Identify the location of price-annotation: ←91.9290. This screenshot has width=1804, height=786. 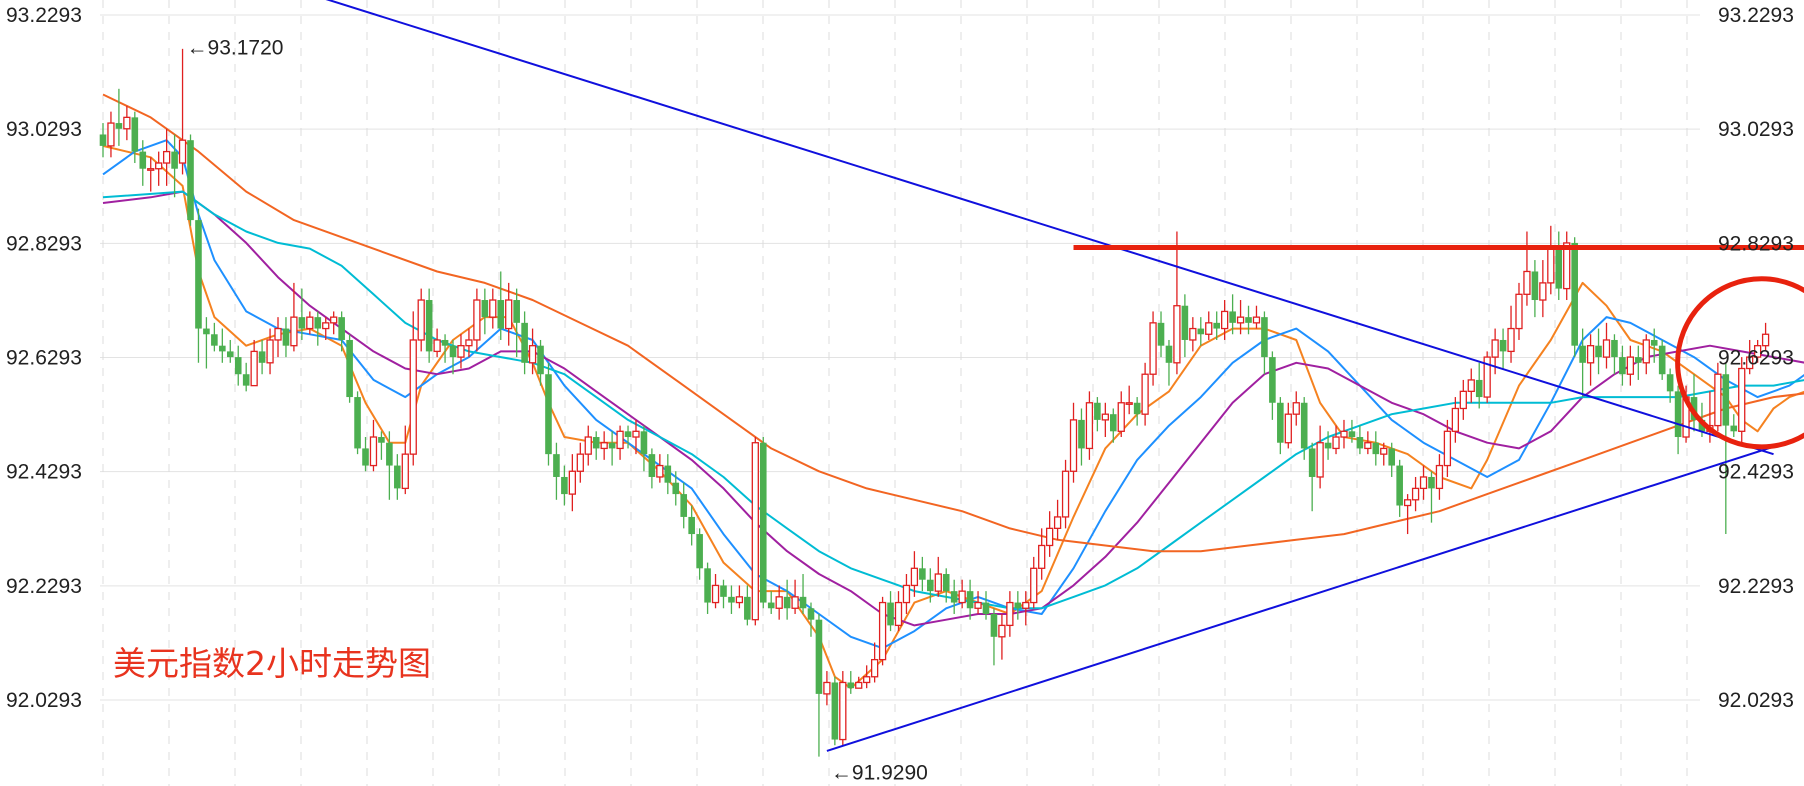
(879, 772).